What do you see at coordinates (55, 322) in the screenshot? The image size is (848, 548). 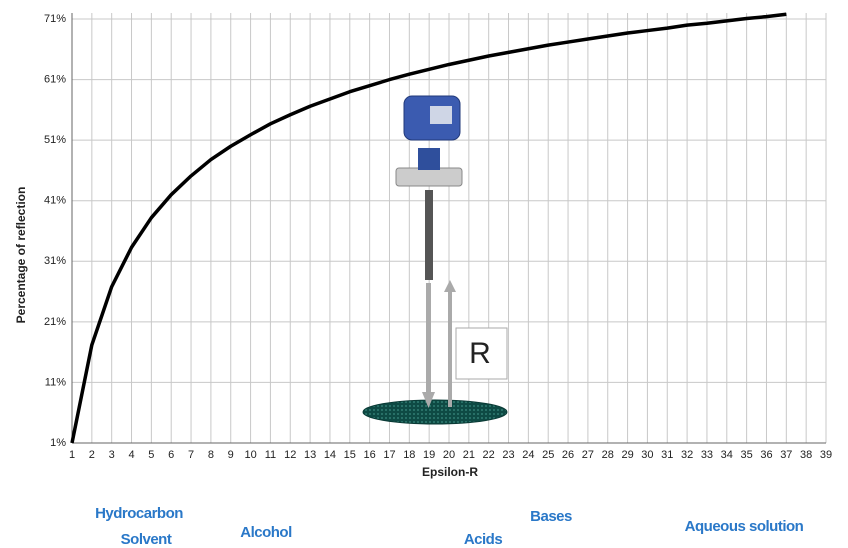 I see `y-tick-label: 21%` at bounding box center [55, 322].